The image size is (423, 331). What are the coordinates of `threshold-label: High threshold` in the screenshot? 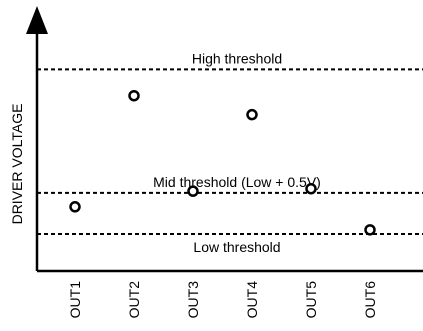 It's located at (237, 58).